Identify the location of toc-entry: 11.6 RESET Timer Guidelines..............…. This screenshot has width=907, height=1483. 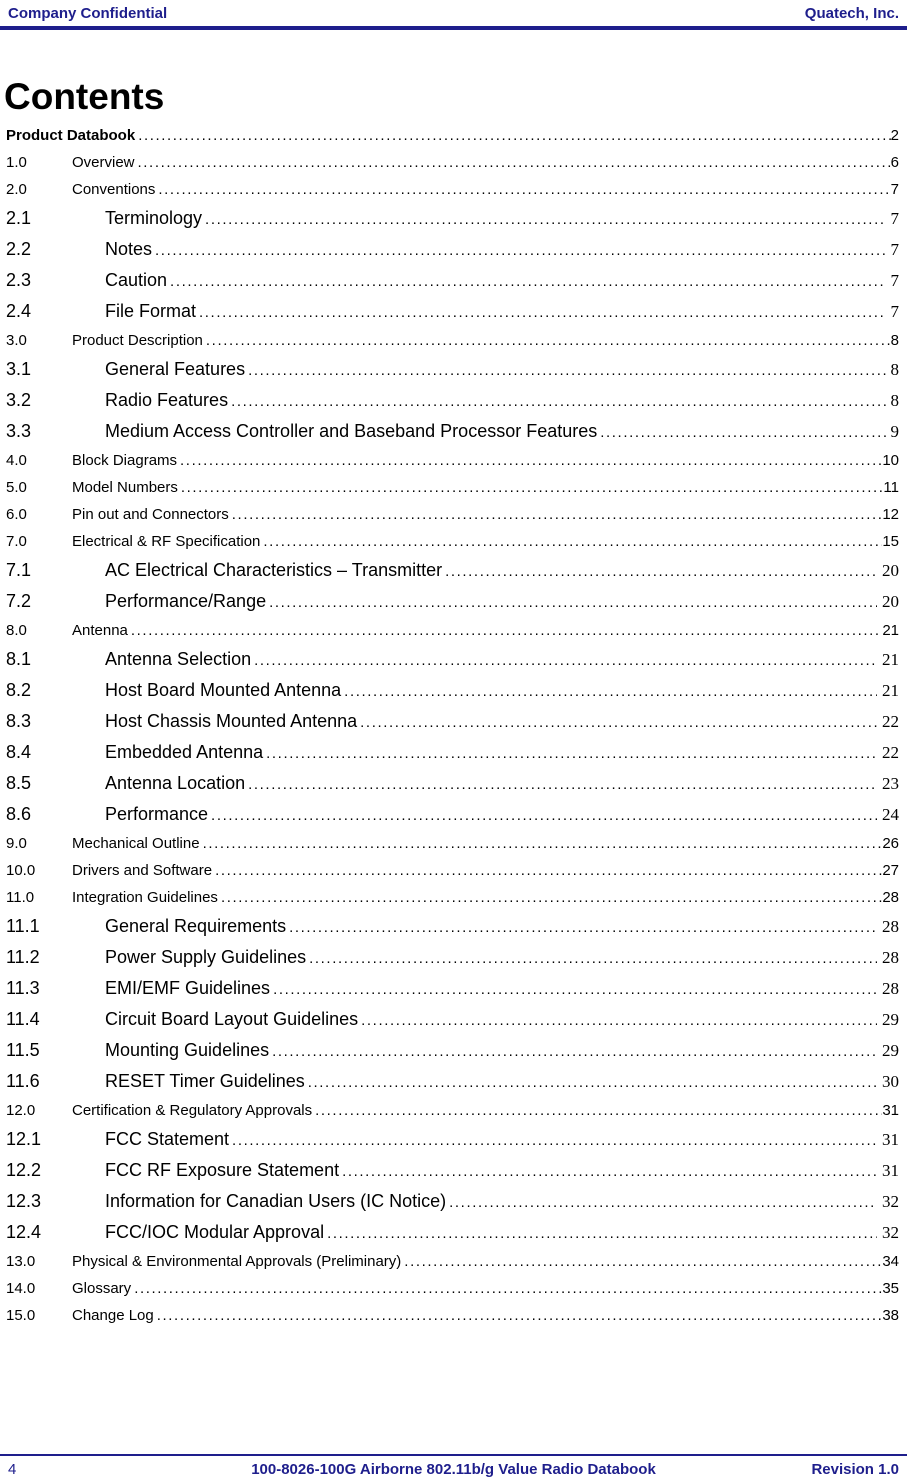
(452, 1082).